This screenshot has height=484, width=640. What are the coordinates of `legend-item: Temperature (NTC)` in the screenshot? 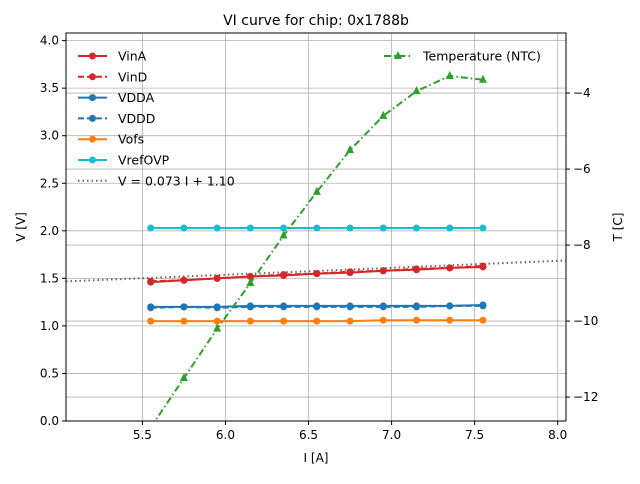 It's located at (462, 56).